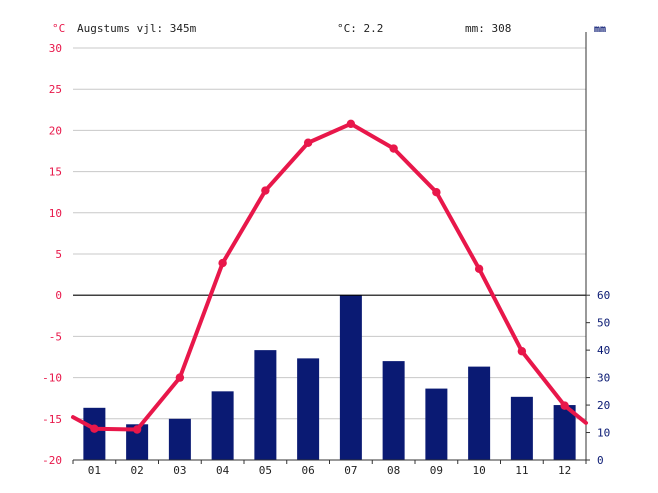 This screenshot has height=493, width=658. Describe the element at coordinates (55, 336) in the screenshot. I see `temp-tick-label: -5` at that location.